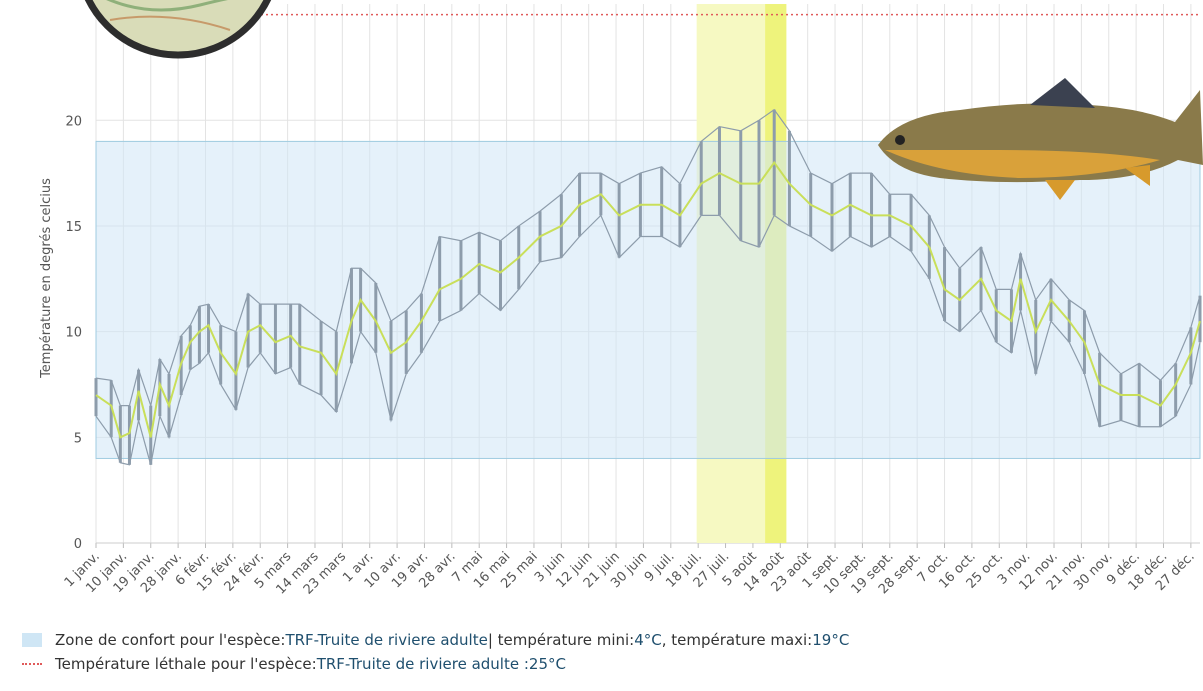 This screenshot has width=1203, height=691. What do you see at coordinates (170, 640) in the screenshot?
I see `legend-text: Zone de confort pour l'espèce:` at bounding box center [170, 640].